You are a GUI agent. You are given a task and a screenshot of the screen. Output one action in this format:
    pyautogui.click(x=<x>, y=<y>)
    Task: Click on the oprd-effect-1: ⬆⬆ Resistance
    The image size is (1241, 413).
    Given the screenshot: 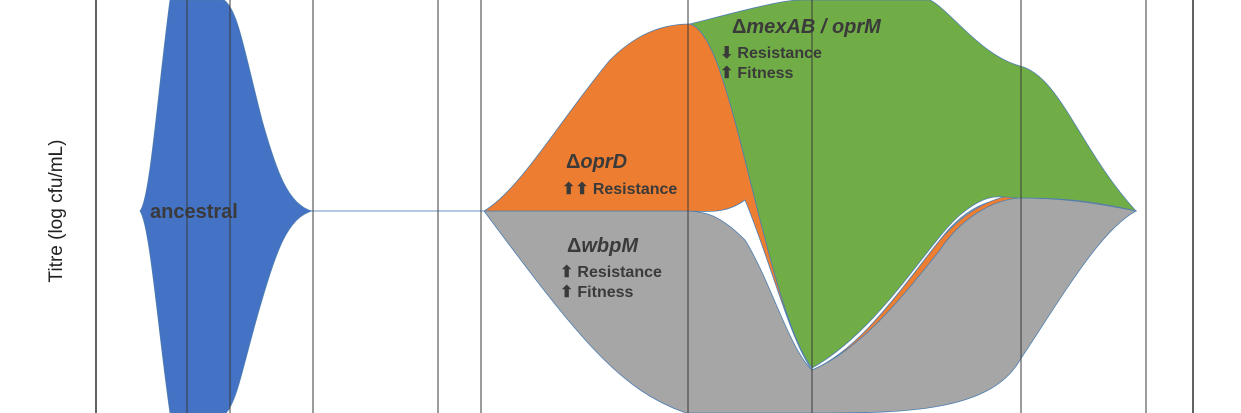 What is the action you would take?
    pyautogui.click(x=619, y=189)
    